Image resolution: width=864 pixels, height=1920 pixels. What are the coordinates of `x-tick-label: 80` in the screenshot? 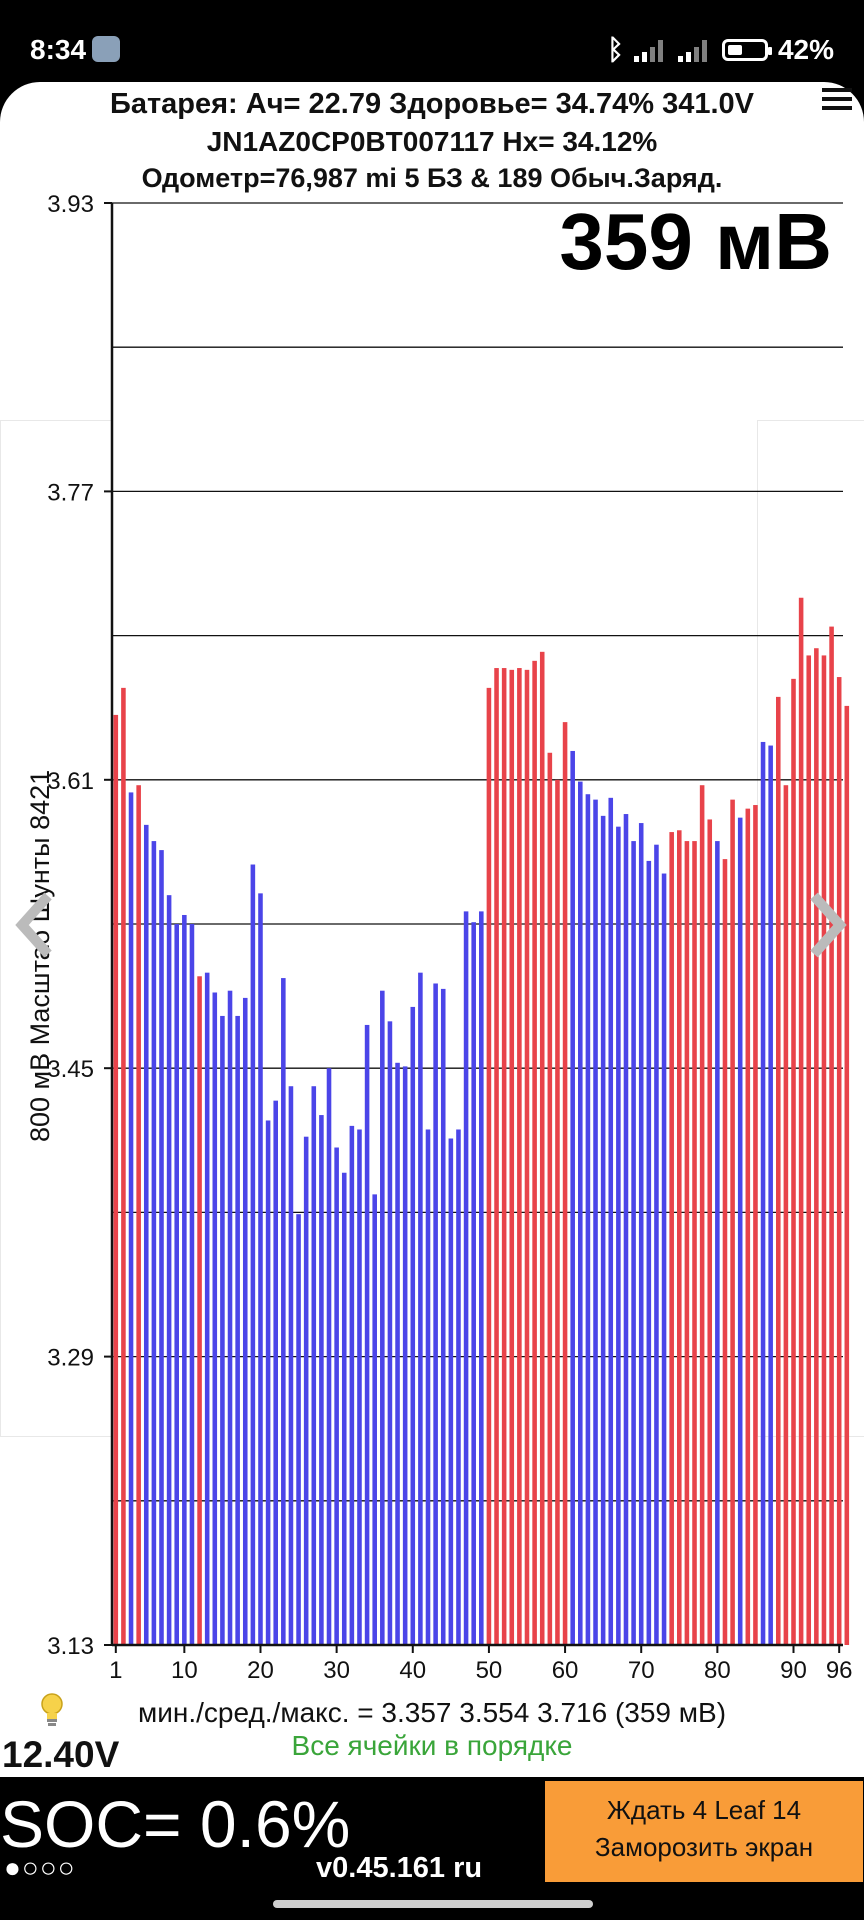 It's located at (717, 1670).